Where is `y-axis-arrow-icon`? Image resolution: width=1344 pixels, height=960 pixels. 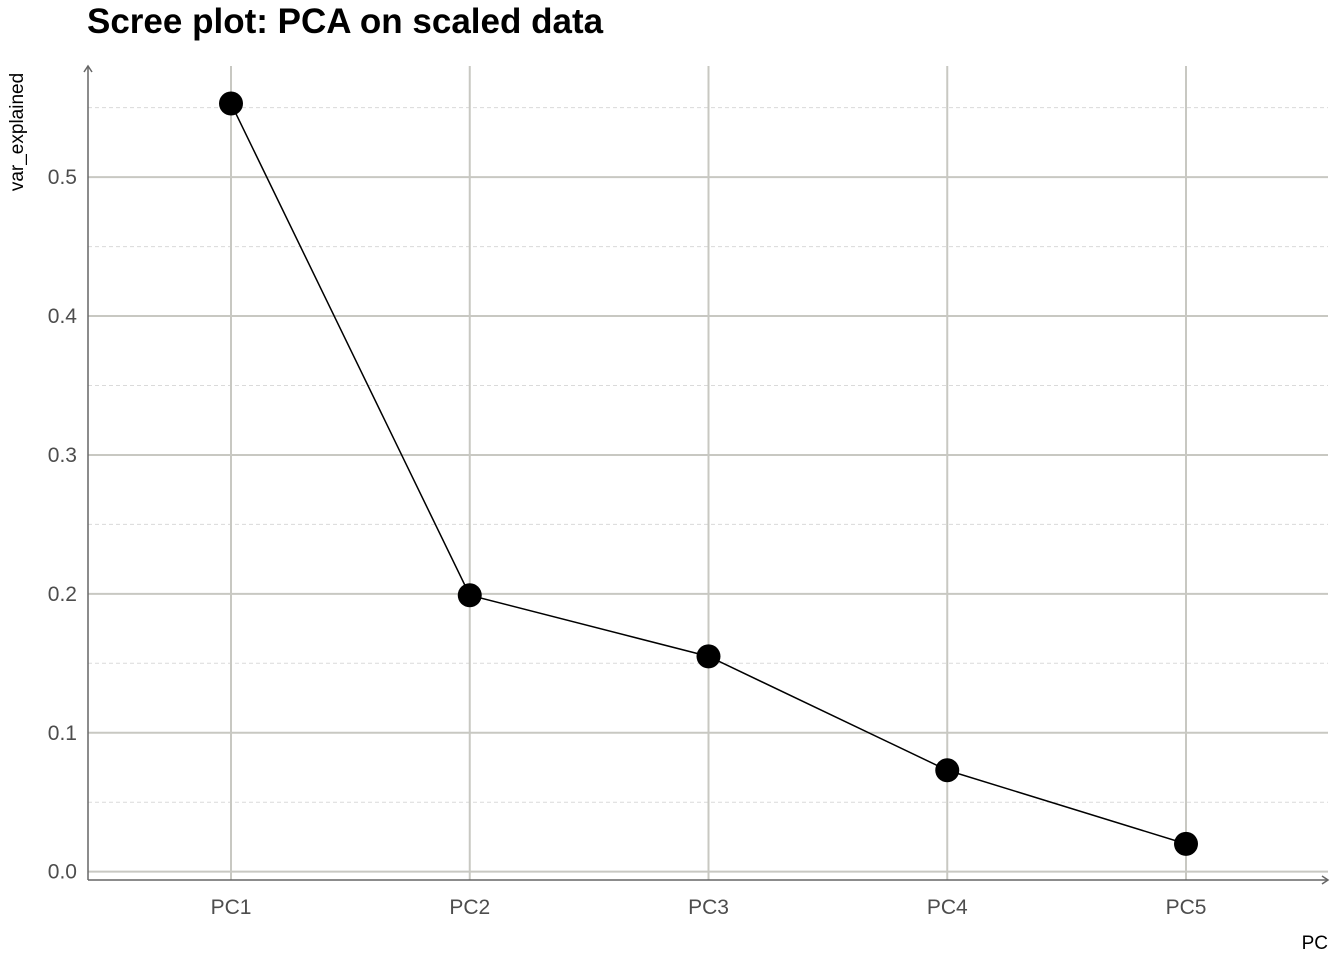 y-axis-arrow-icon is located at coordinates (88, 68).